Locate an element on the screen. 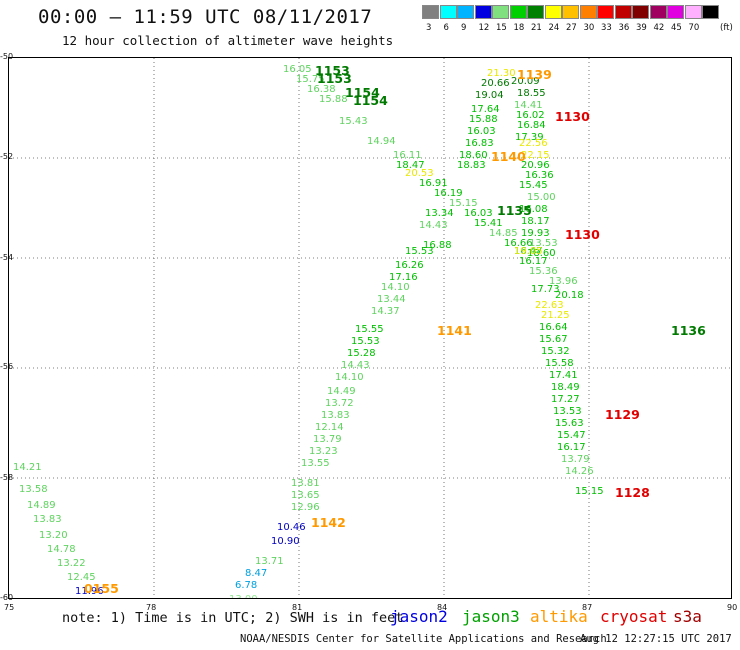 The image size is (740, 650). lat-label: -50 is located at coordinates (7, 56).